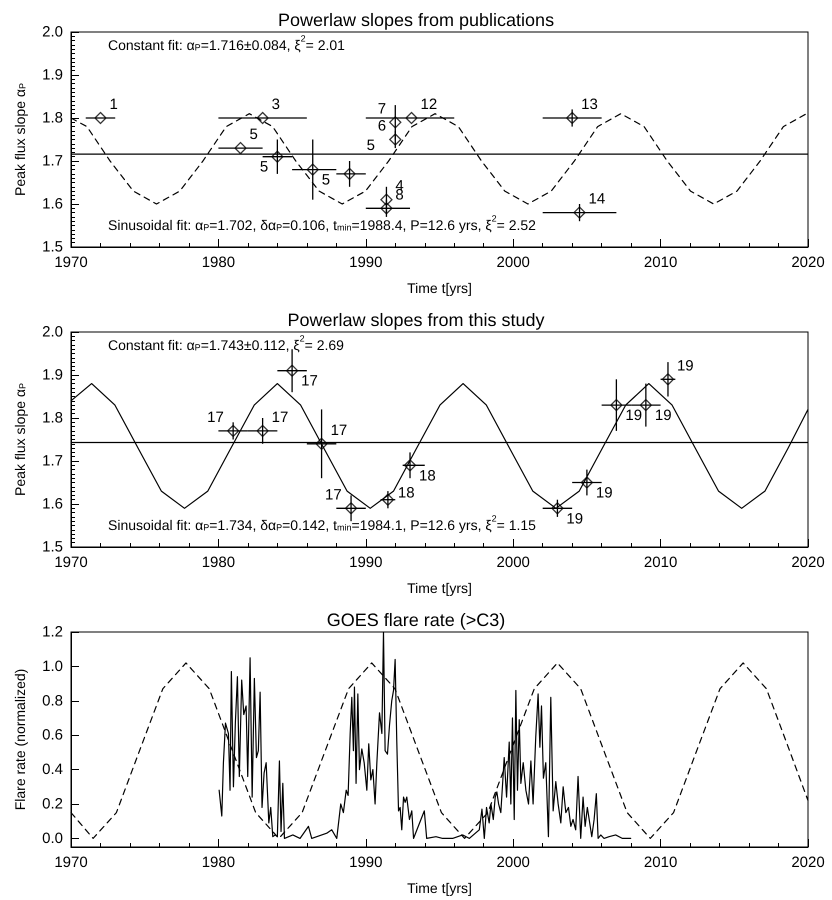 This screenshot has height=900, width=832. Describe the element at coordinates (52, 838) in the screenshot. I see `y-tick-label: 0.0` at that location.